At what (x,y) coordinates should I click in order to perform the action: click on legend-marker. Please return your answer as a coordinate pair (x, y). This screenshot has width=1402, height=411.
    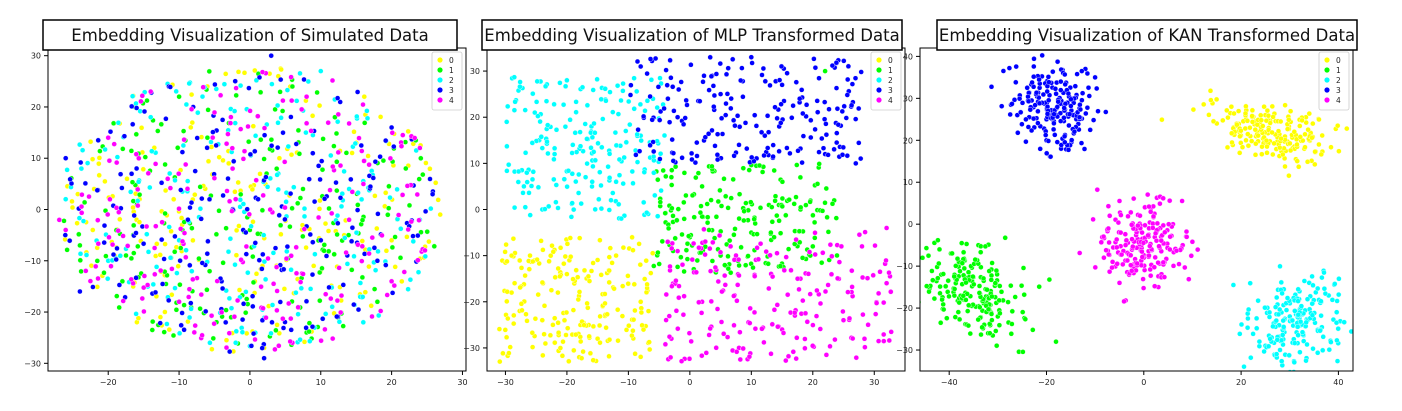
    Looking at the image, I should click on (879, 80).